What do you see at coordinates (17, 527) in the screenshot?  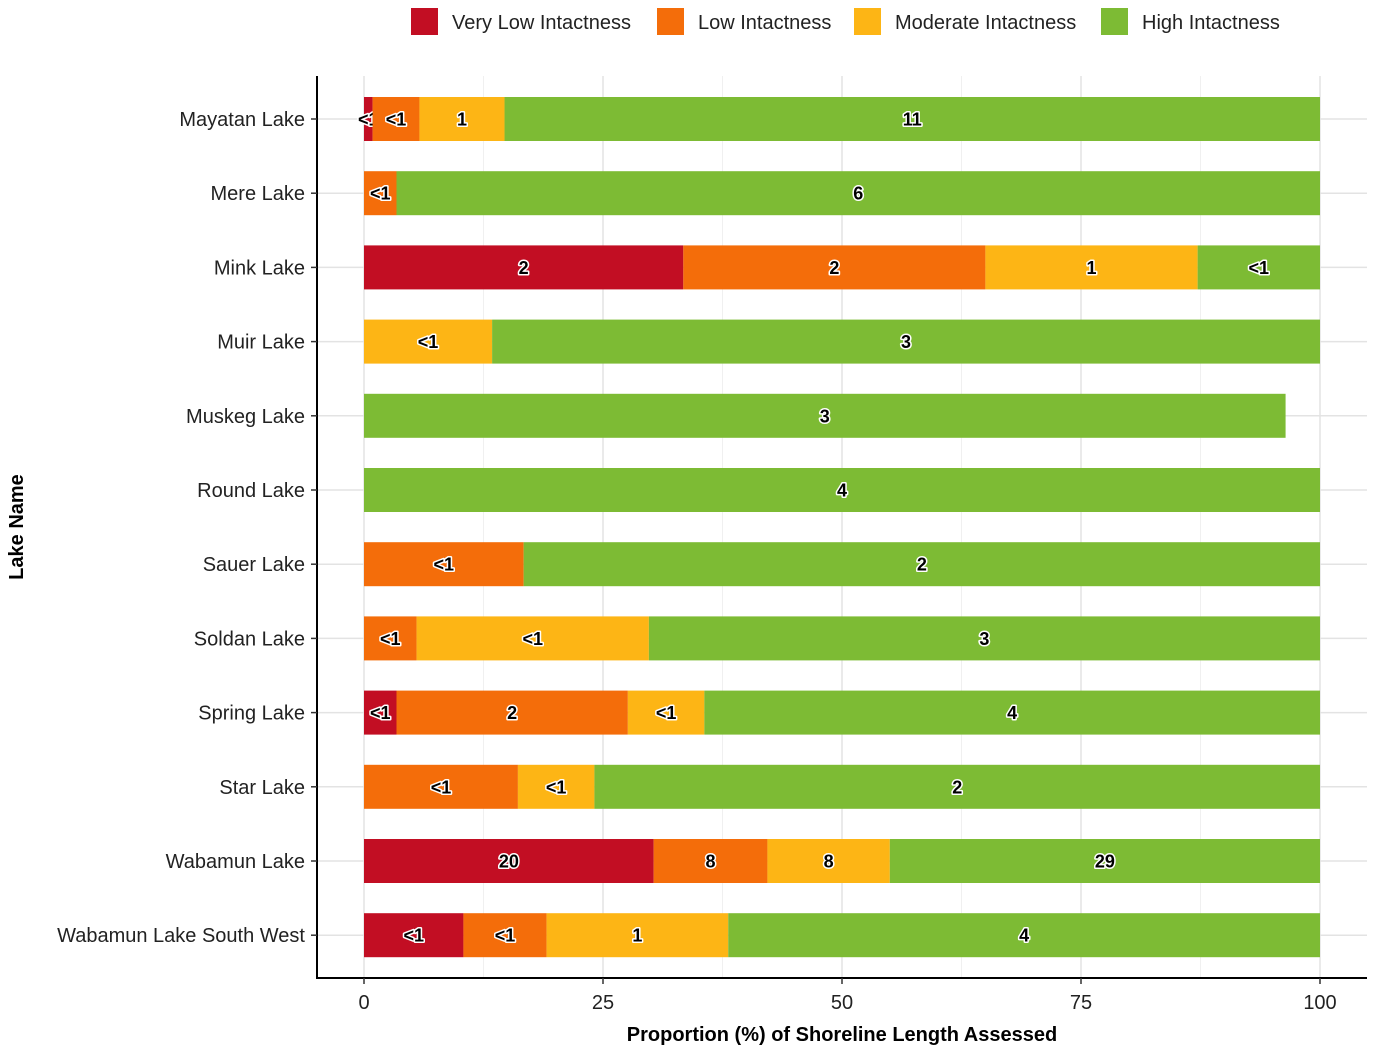 I see `y-axis-title: Lake Name` at bounding box center [17, 527].